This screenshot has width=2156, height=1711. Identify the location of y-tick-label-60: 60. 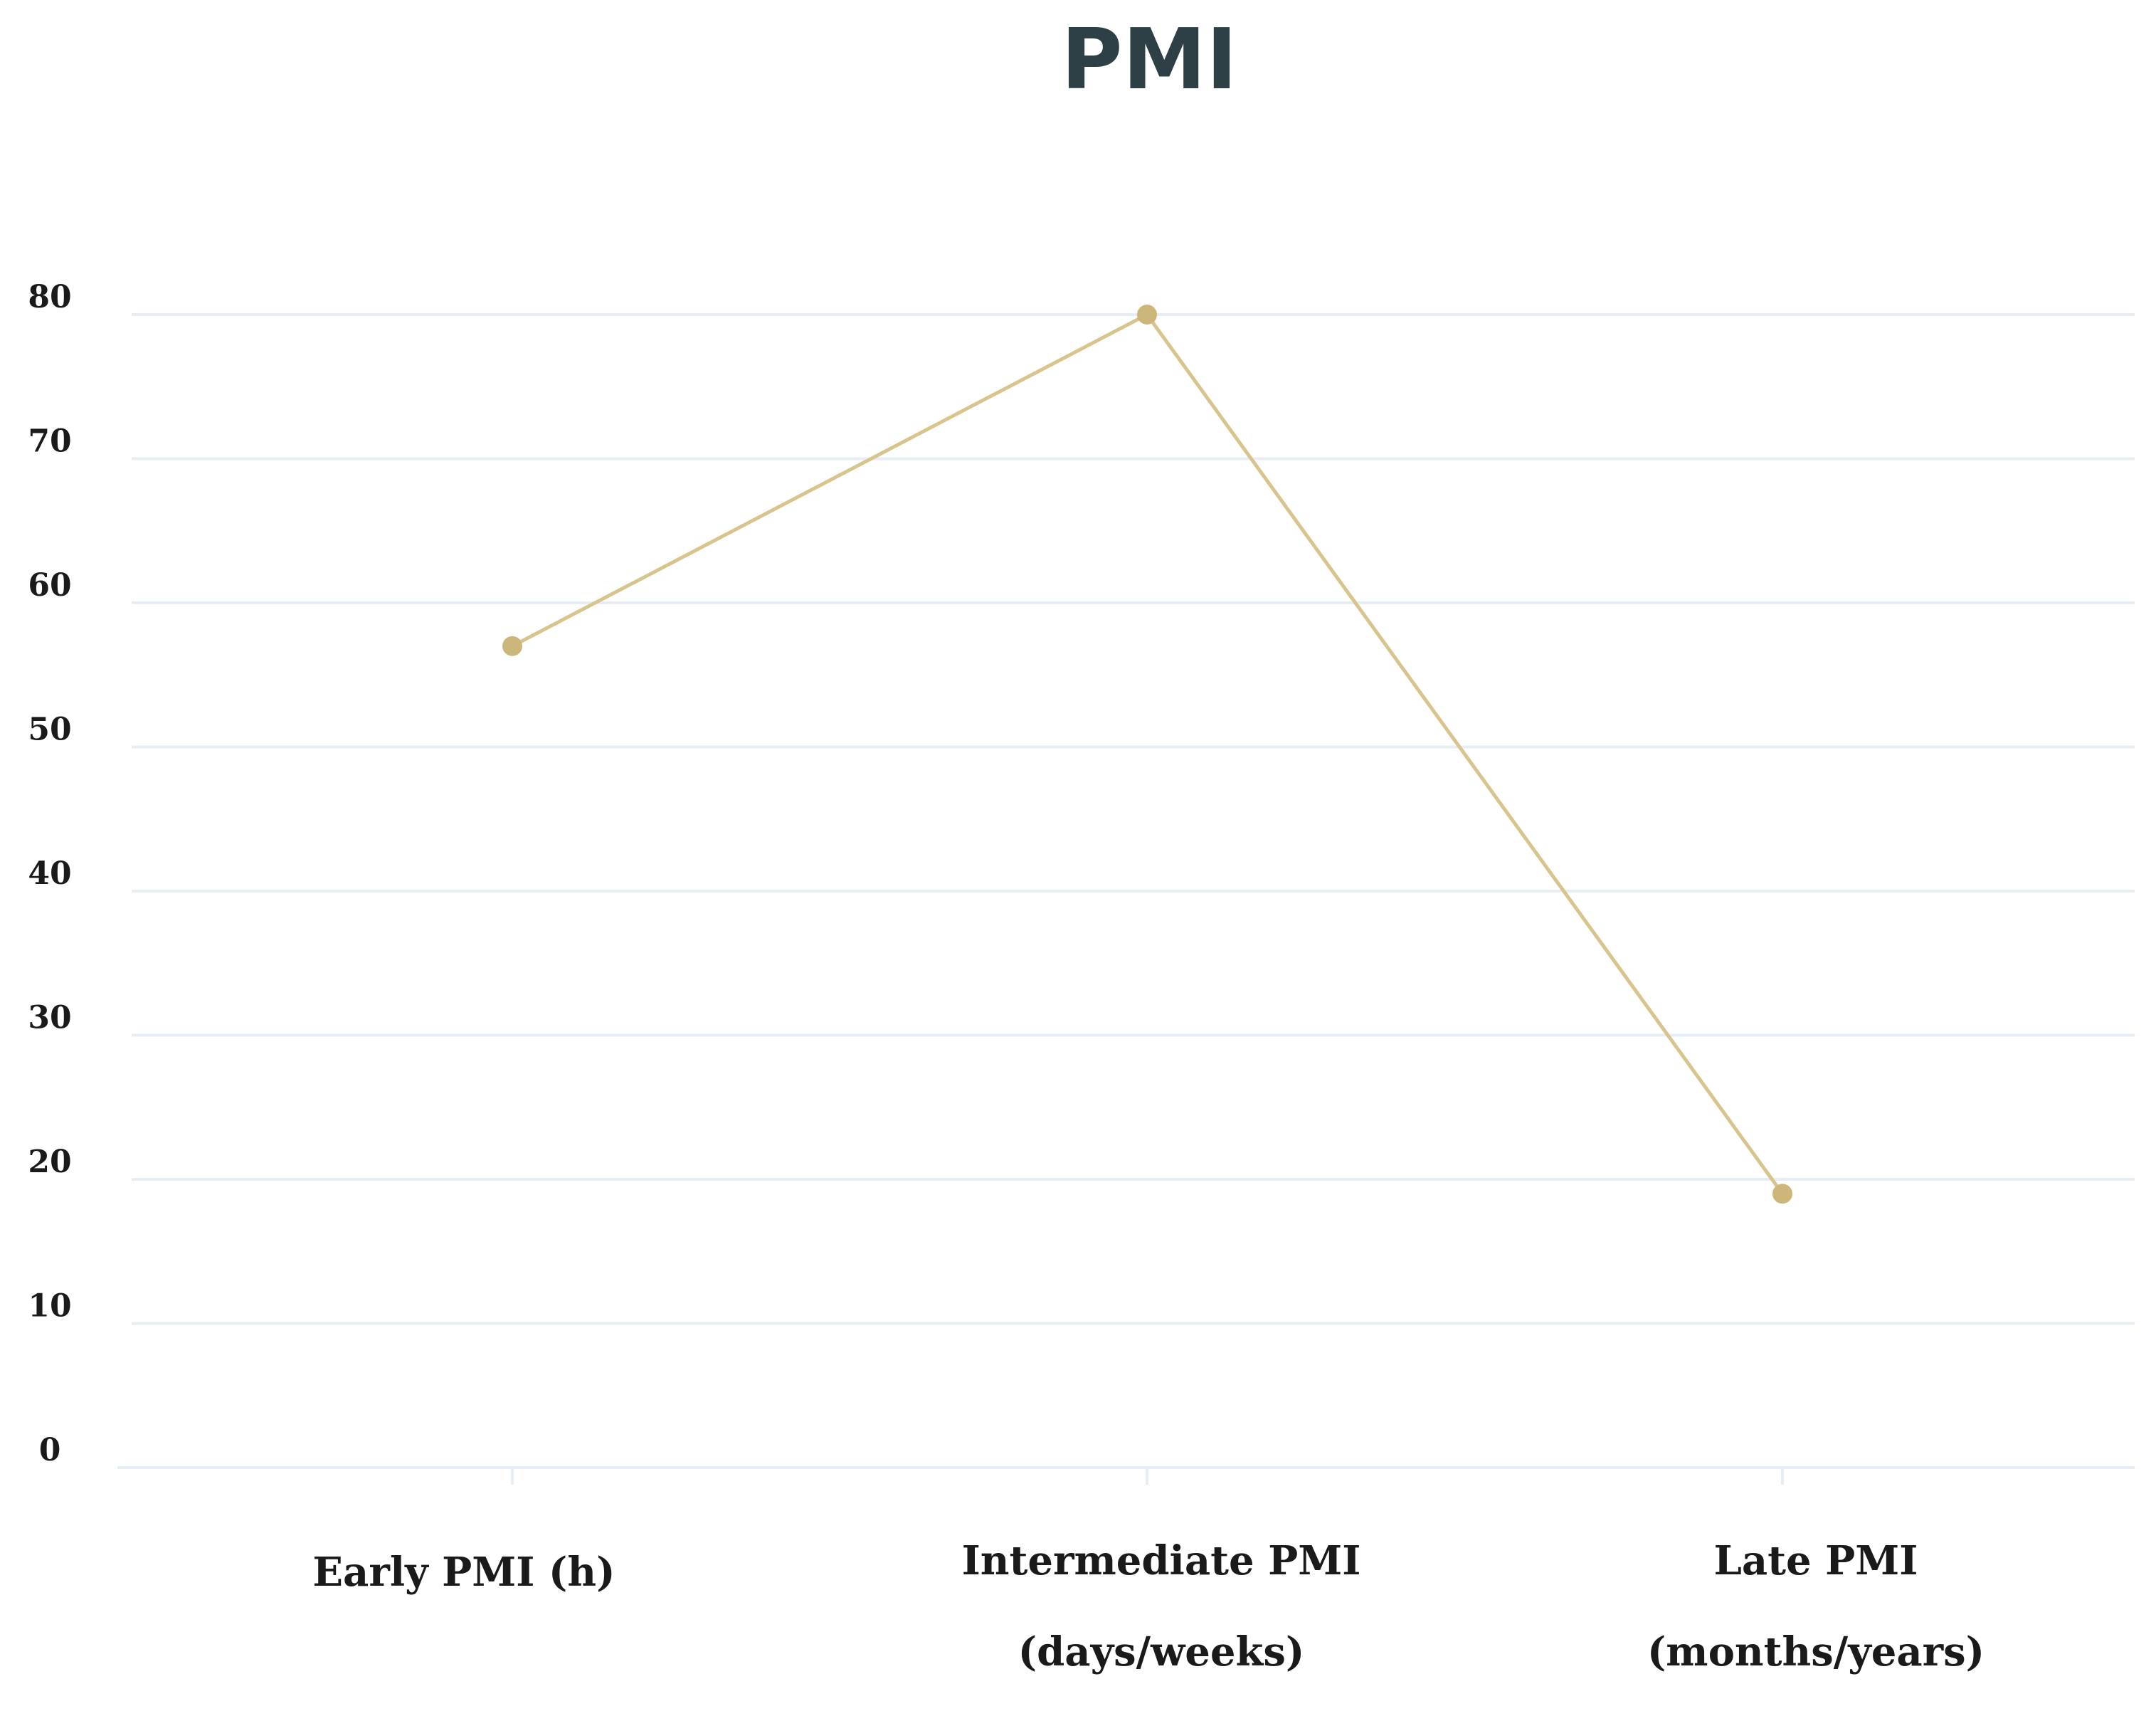
(49, 585).